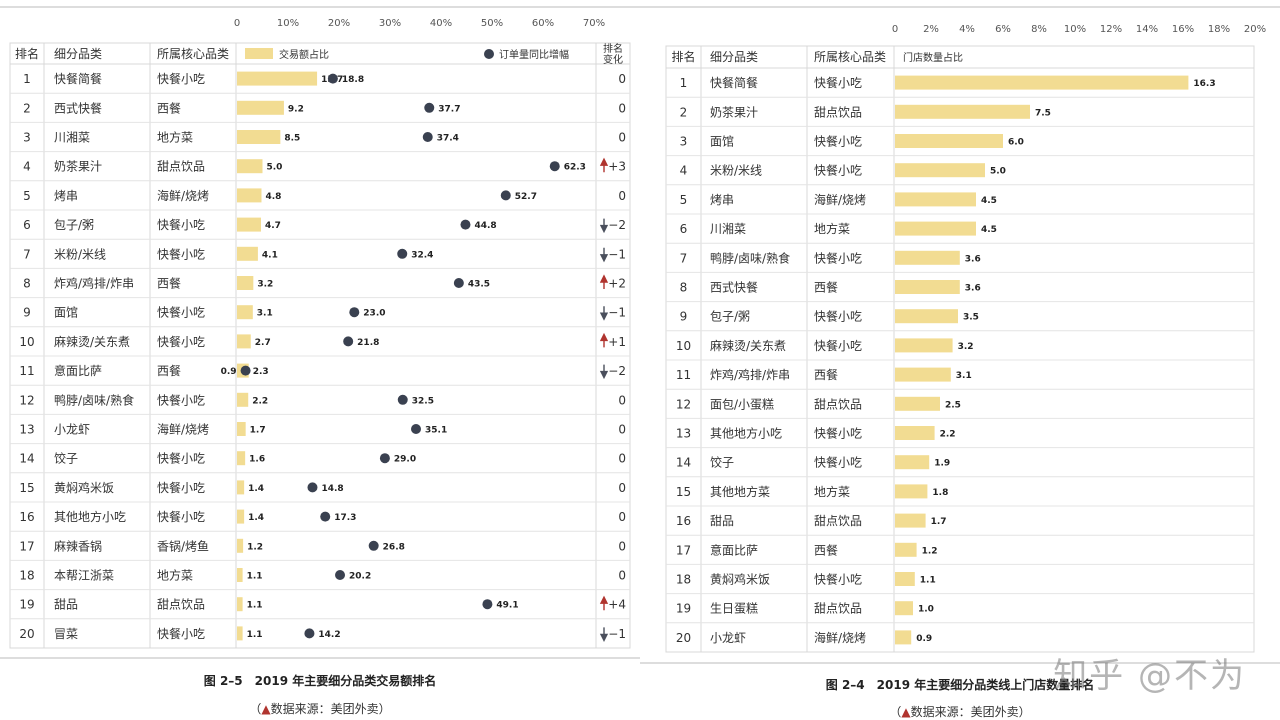 The width and height of the screenshot is (1280, 720). What do you see at coordinates (750, 257) in the screenshot?
I see `category-cell: 鸭脖/卤味/熟食` at bounding box center [750, 257].